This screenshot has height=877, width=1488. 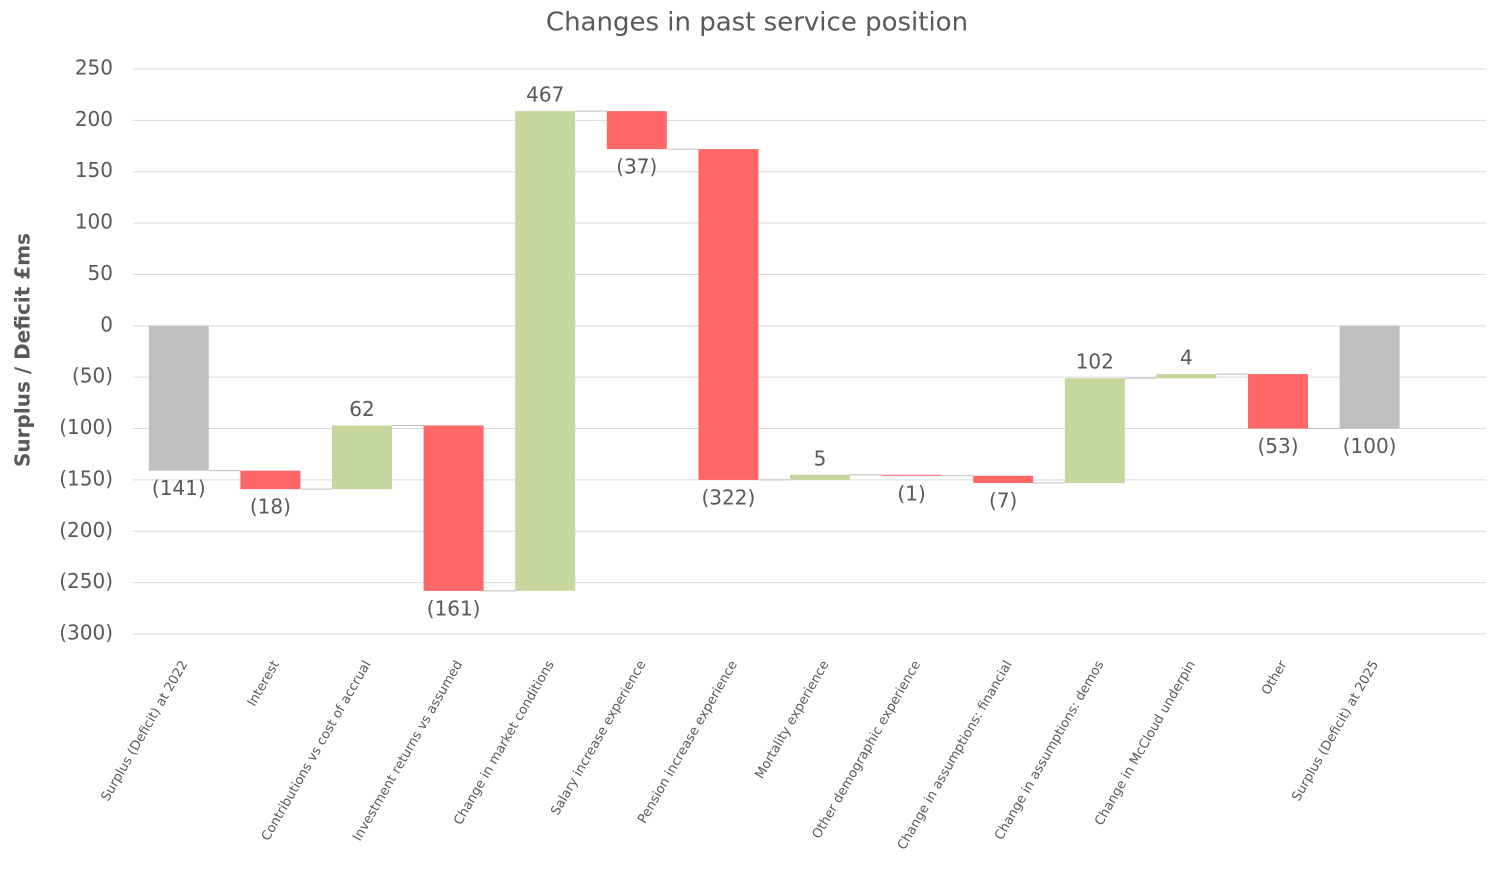 I want to click on x-tick-label: Interest, so click(x=264, y=683).